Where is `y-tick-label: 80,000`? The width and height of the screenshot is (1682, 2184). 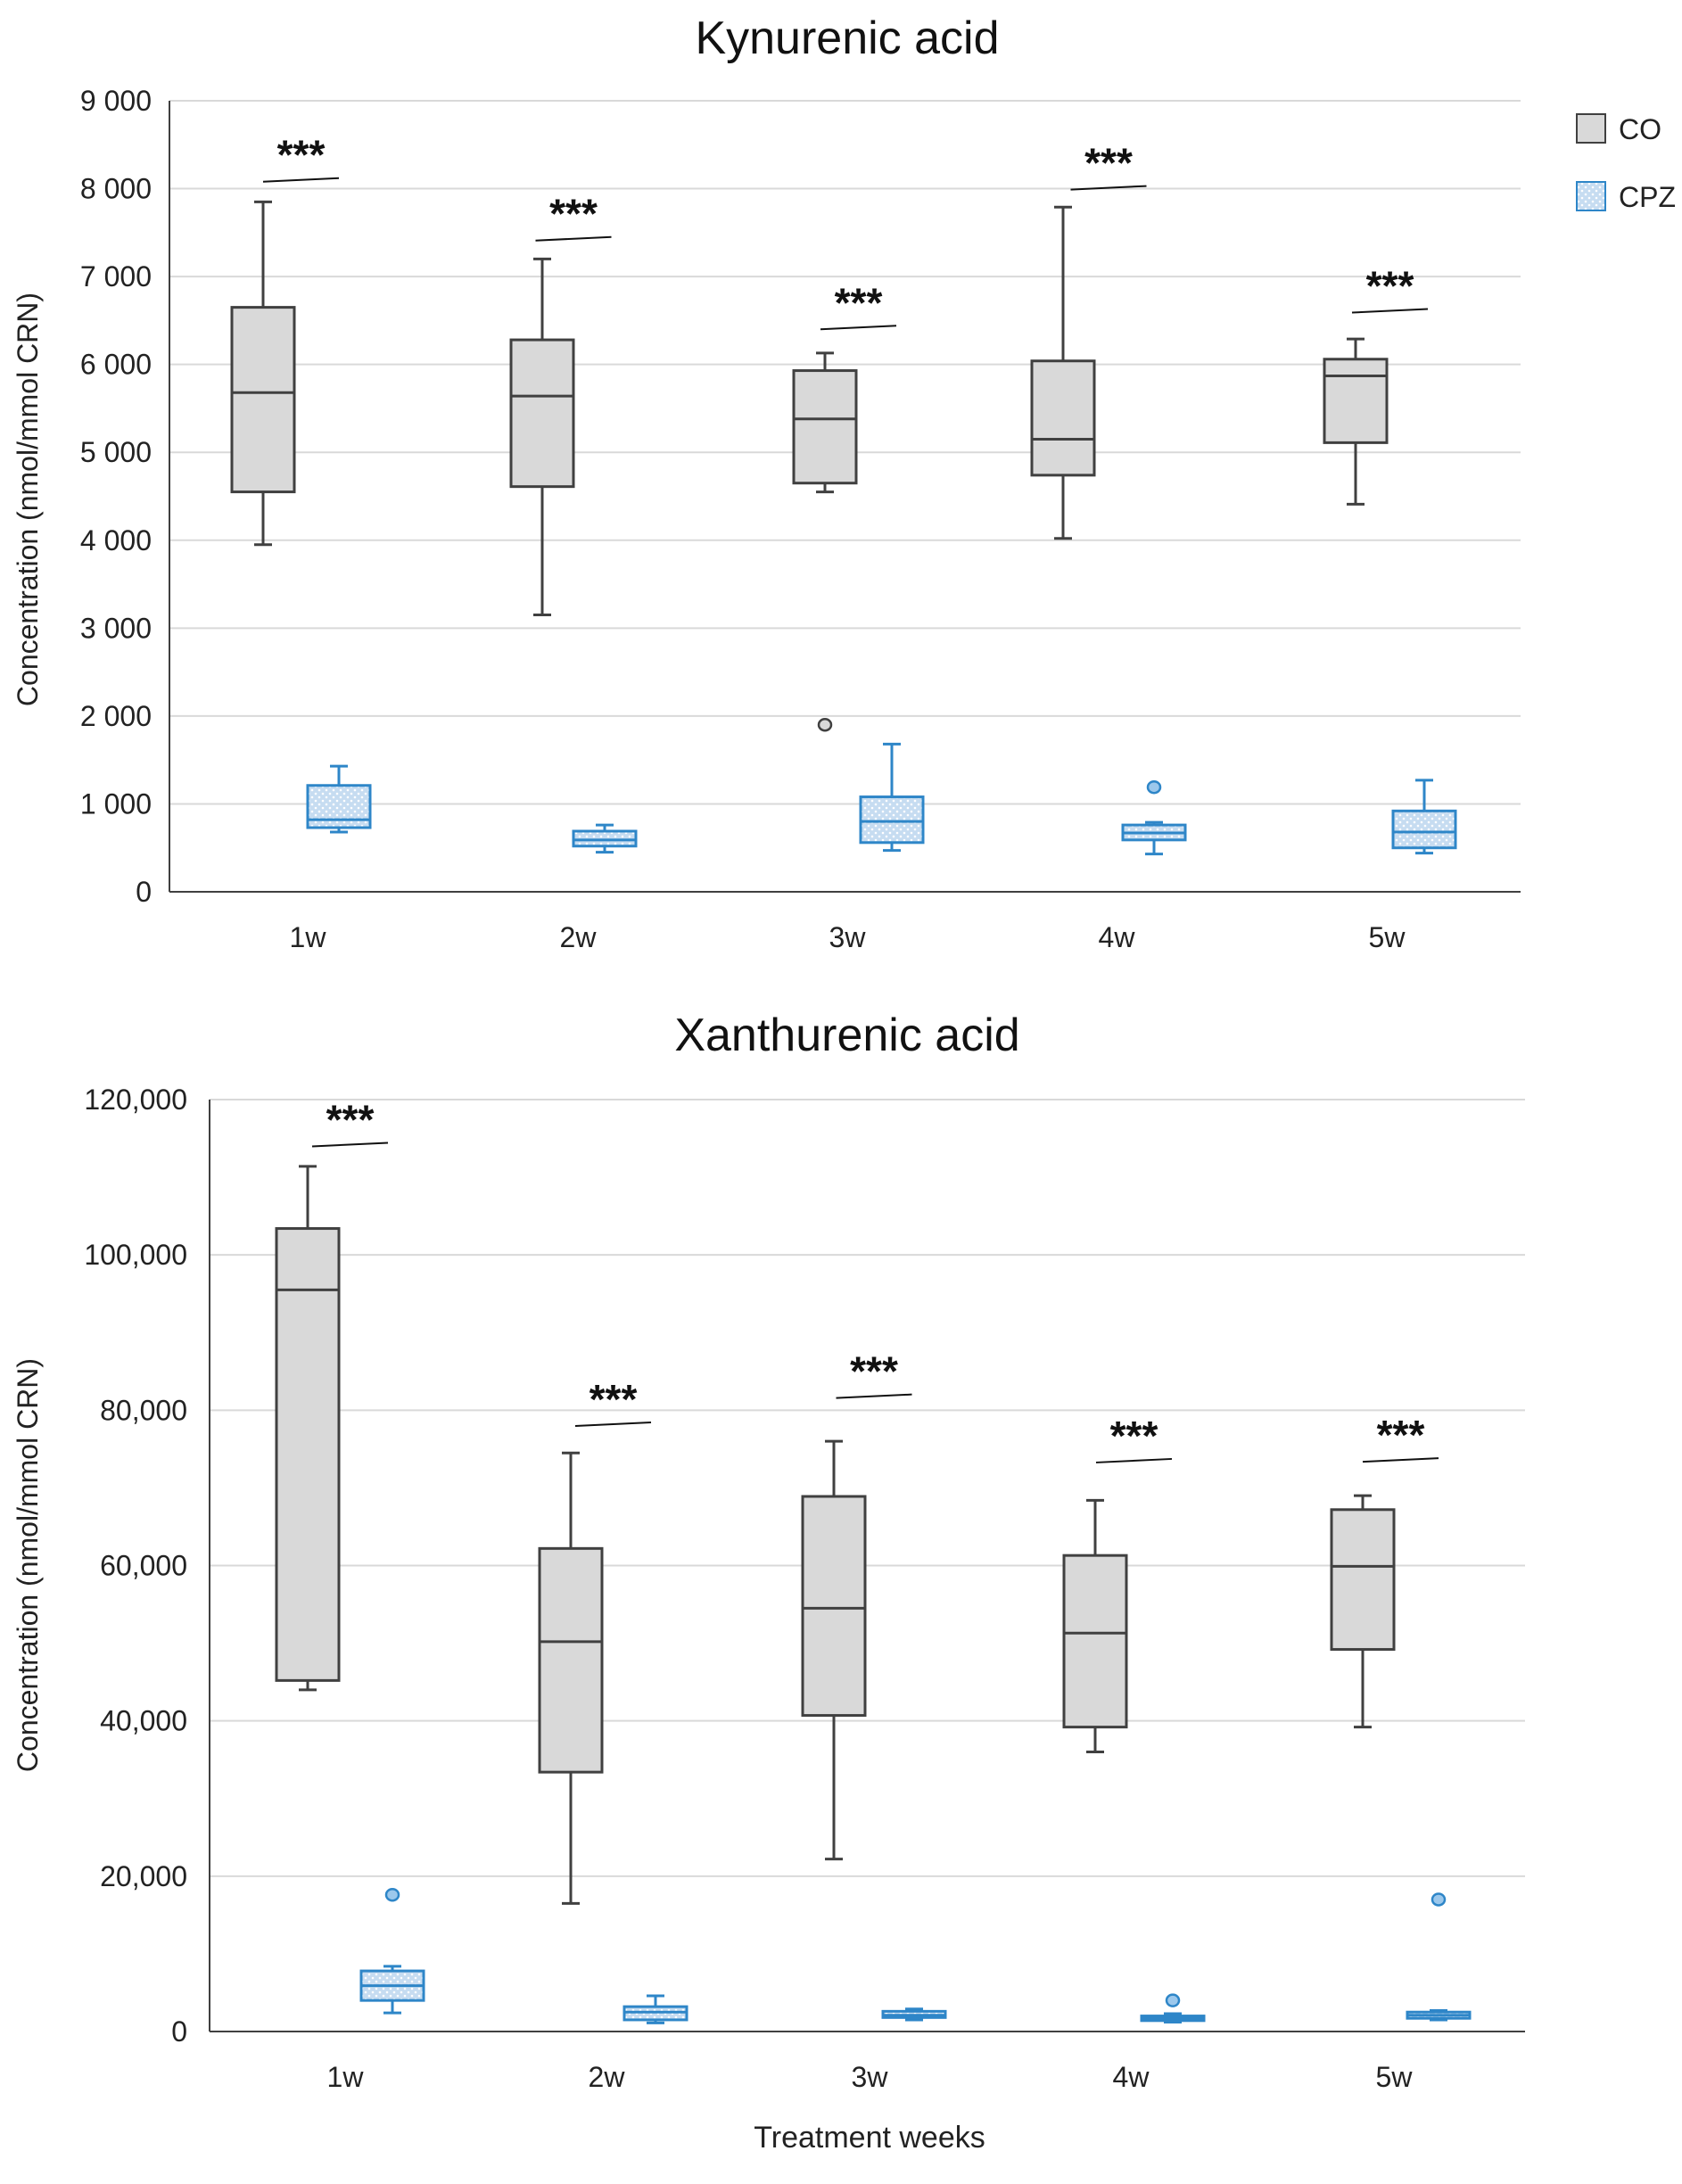
y-tick-label: 80,000 is located at coordinates (143, 1410).